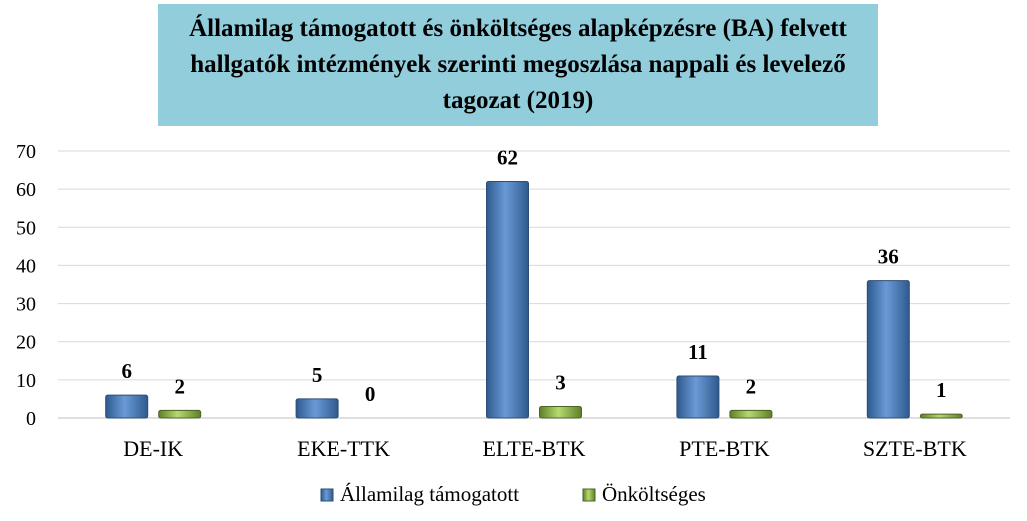 The image size is (1027, 521). What do you see at coordinates (370, 394) in the screenshot?
I see `data-label: 0` at bounding box center [370, 394].